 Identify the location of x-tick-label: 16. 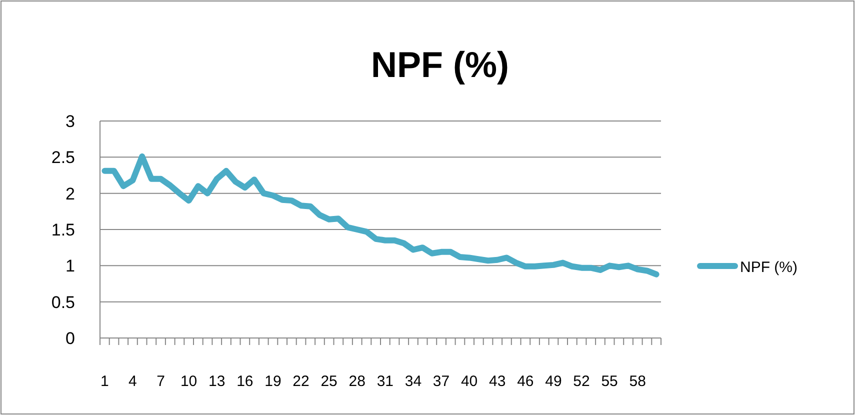
(245, 381).